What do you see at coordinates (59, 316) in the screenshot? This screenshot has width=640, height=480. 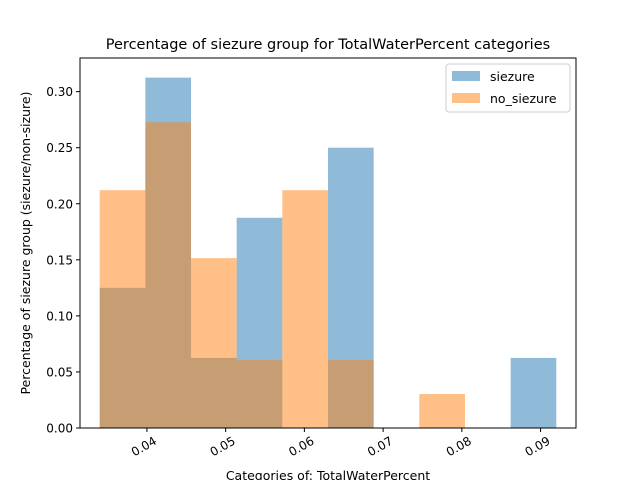 I see `y-tick-label: 0.10` at bounding box center [59, 316].